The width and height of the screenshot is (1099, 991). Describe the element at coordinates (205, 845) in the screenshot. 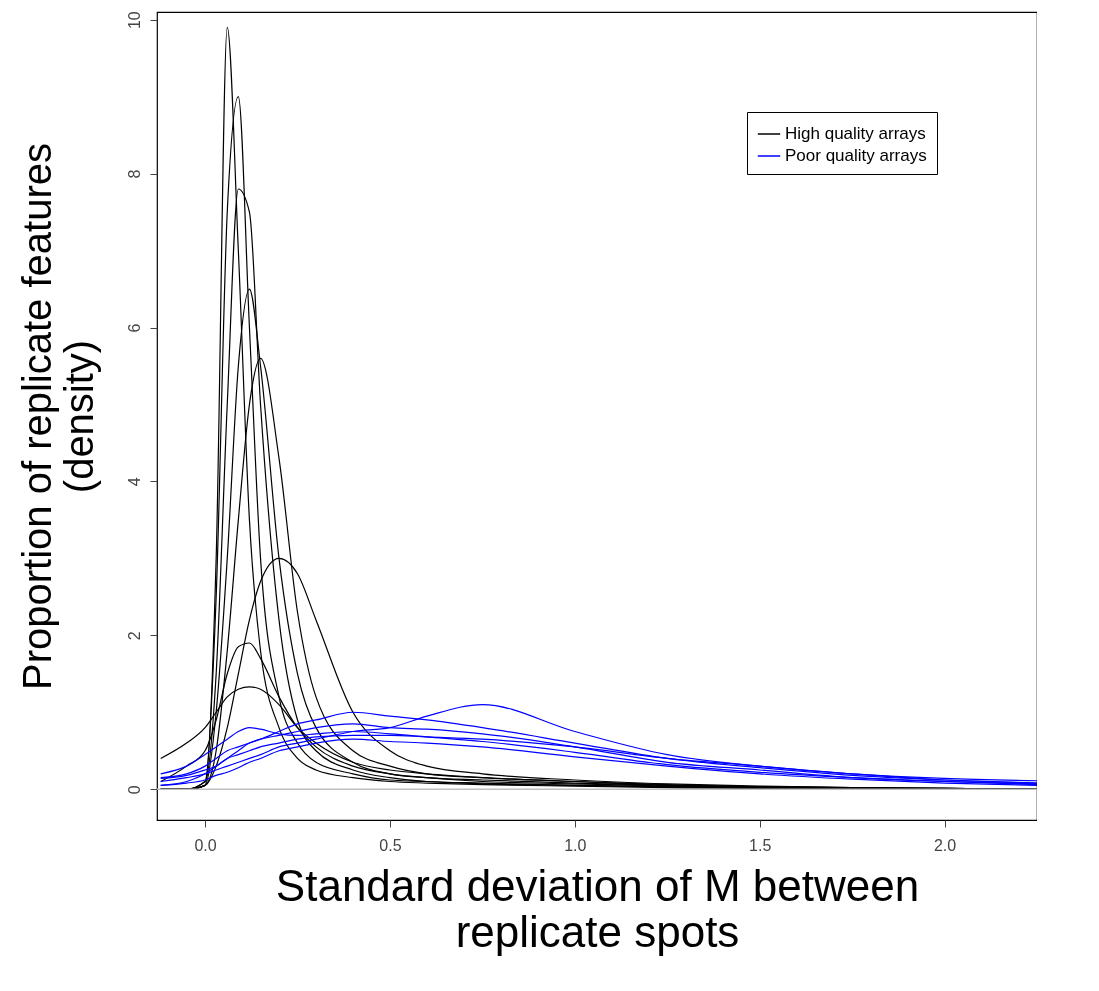

I see `x-tick-label: 0.0` at that location.